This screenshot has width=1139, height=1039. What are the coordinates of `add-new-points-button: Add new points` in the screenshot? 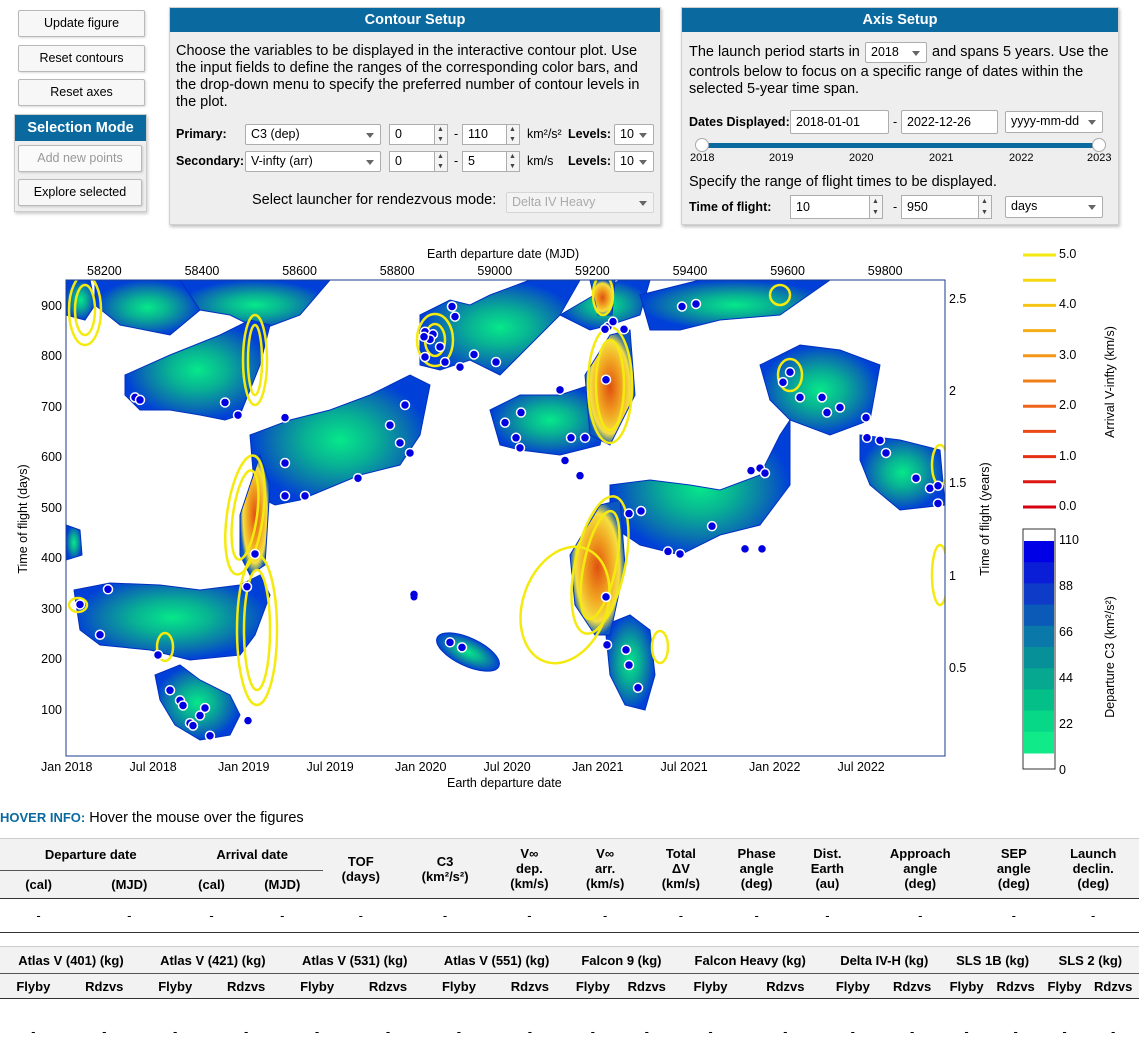 It's located at (80, 158).